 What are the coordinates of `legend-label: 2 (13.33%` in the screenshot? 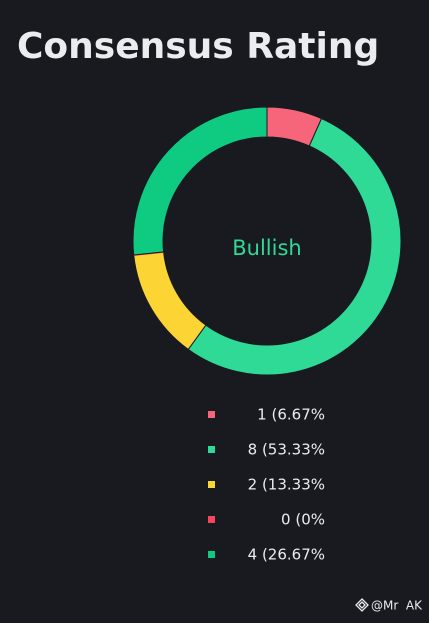 It's located at (286, 485).